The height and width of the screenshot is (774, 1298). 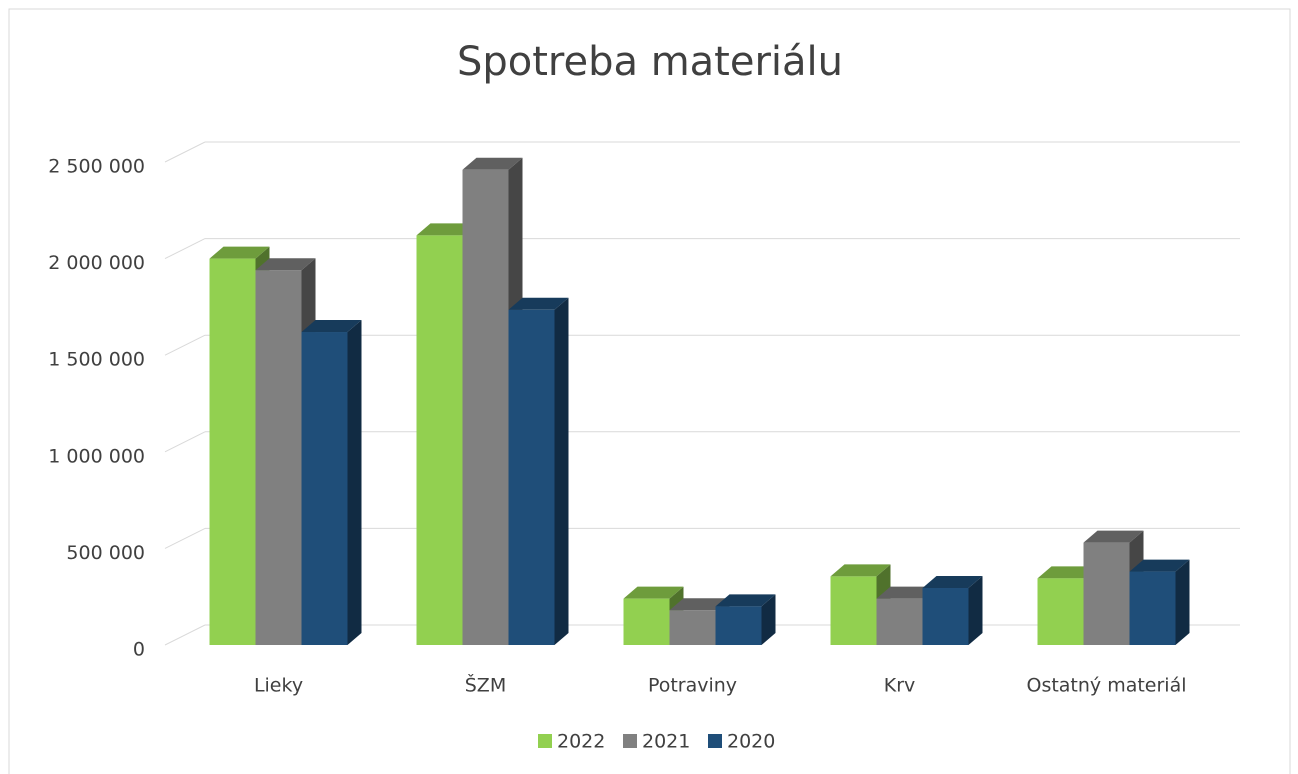 I want to click on x-tick-label: Potraviny, so click(x=692, y=686).